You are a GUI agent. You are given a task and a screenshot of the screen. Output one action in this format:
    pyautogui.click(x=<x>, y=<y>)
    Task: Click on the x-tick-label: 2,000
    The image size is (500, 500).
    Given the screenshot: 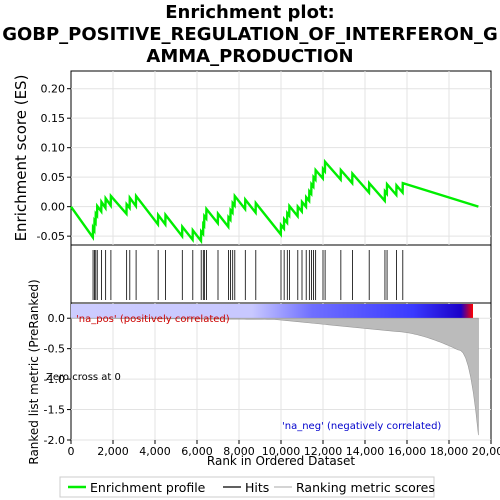 What is the action you would take?
    pyautogui.click(x=113, y=451)
    